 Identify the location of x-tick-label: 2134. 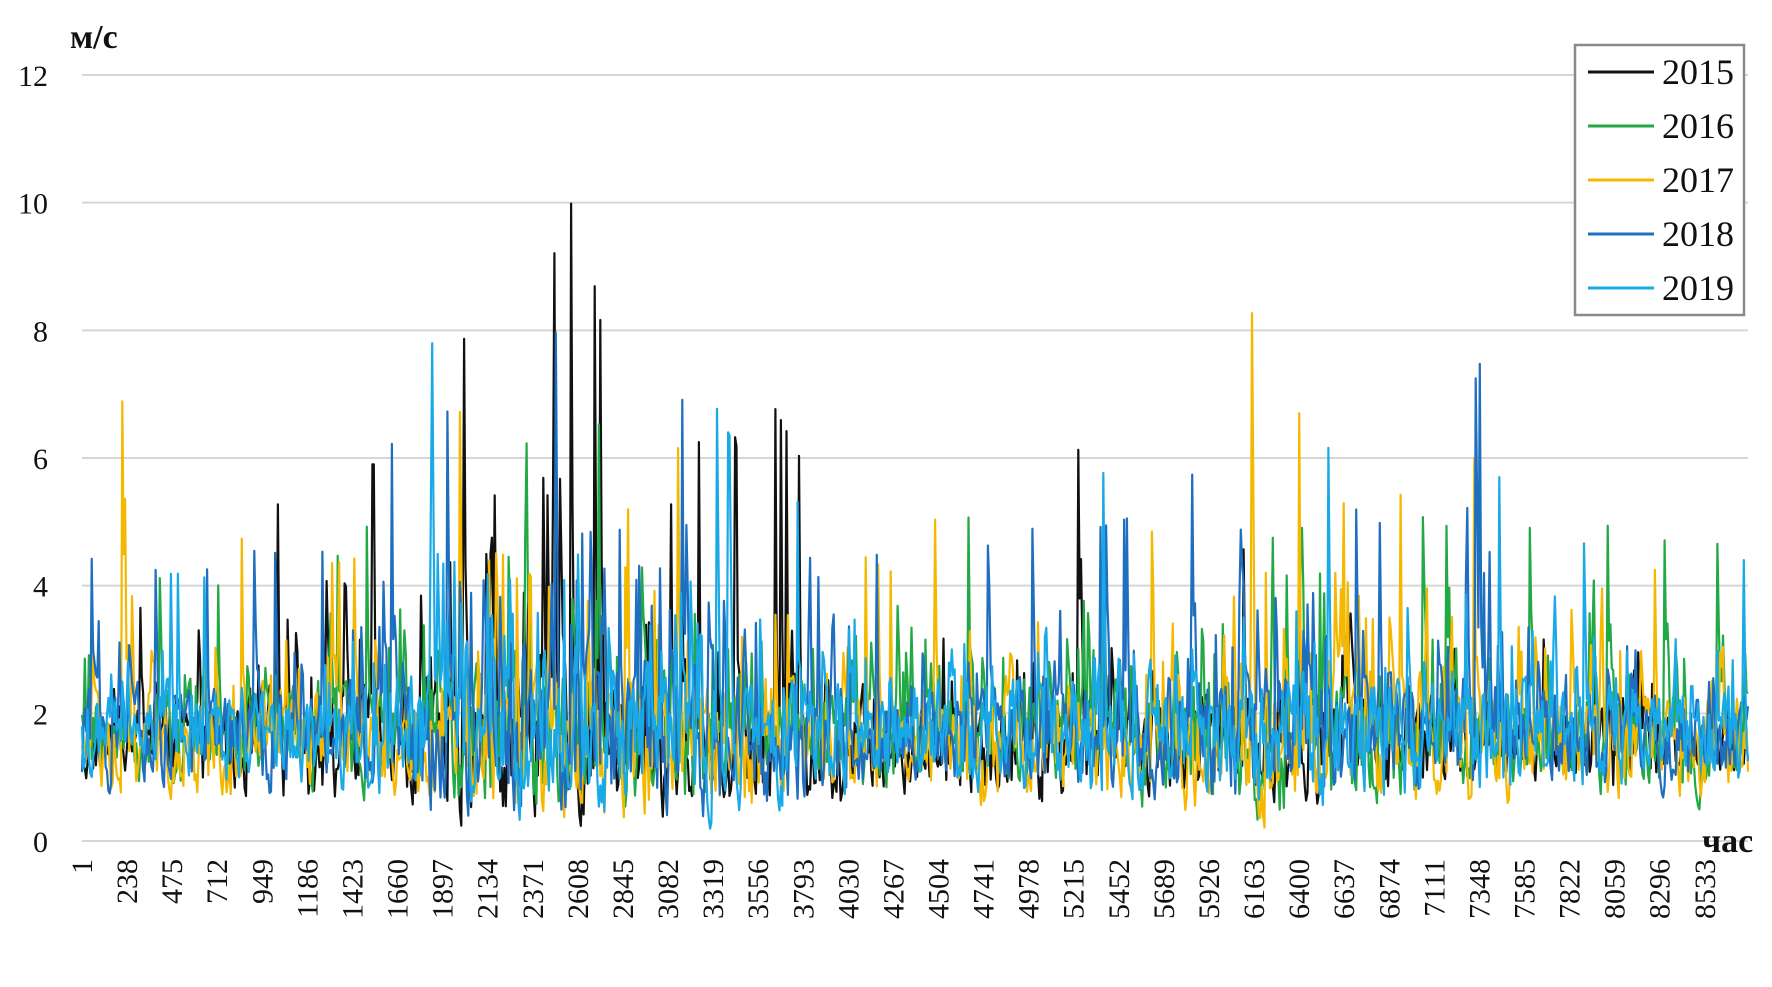
(488, 889).